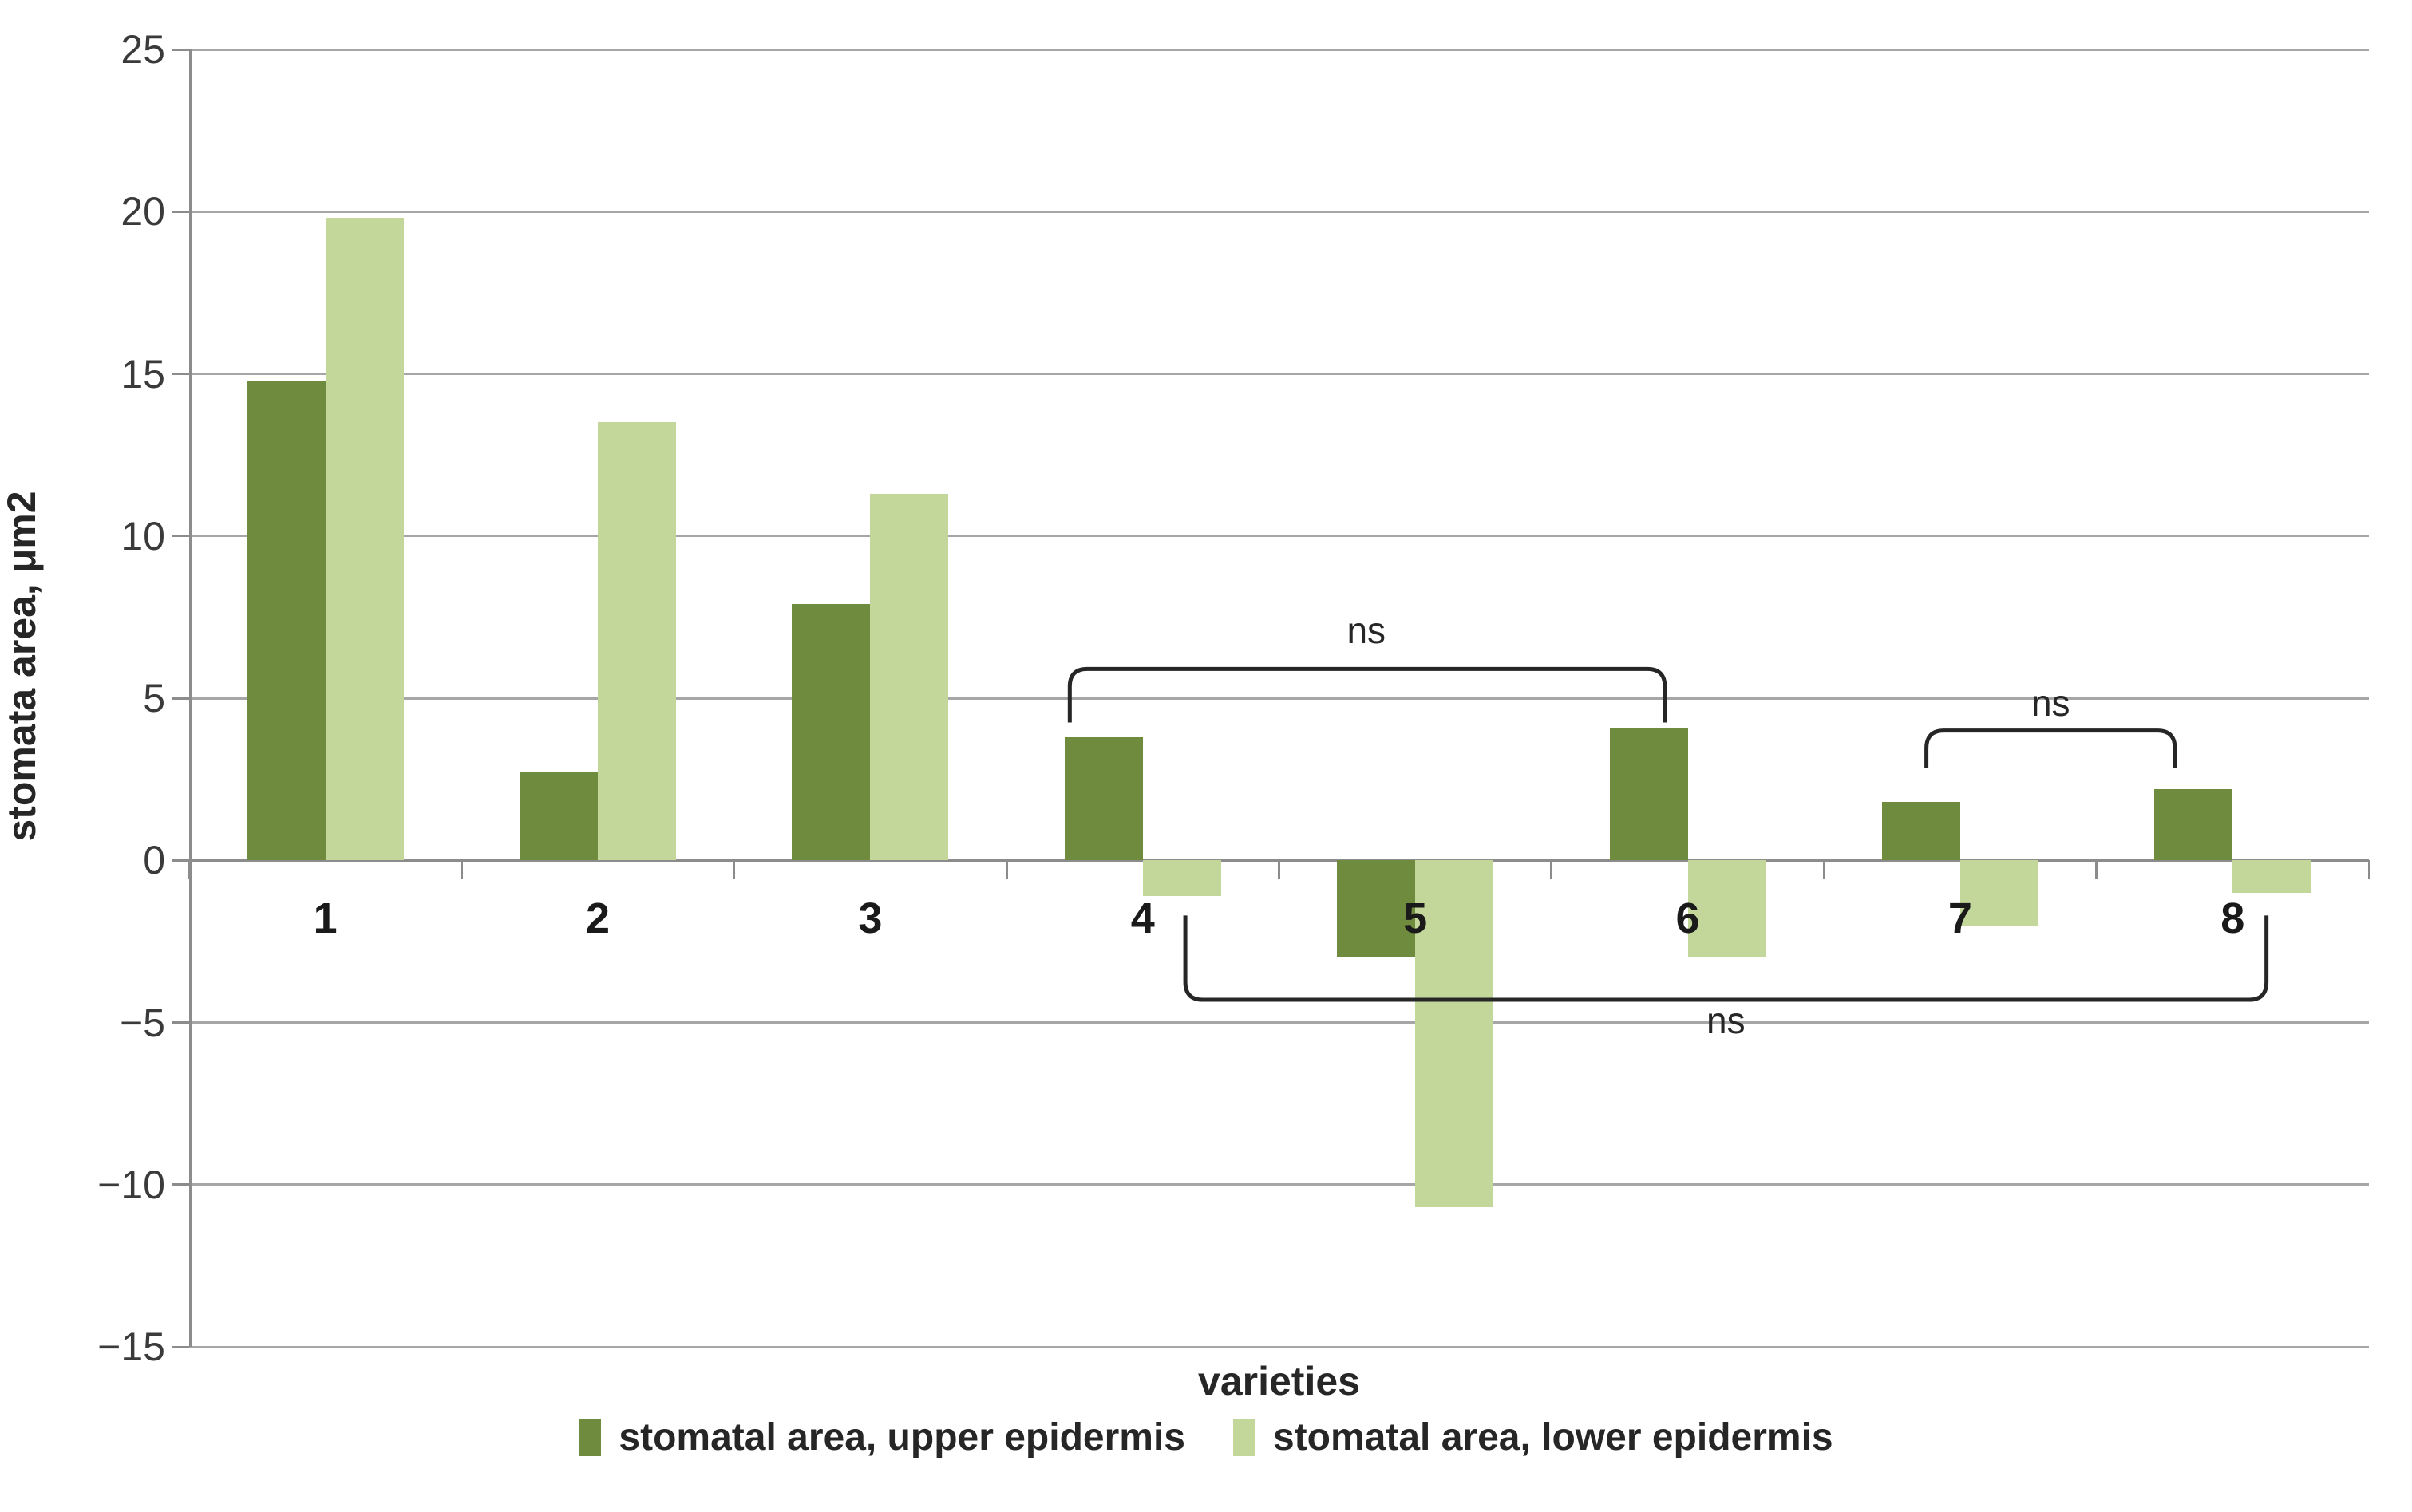 The image size is (2412, 1512). I want to click on category-label-5: 5, so click(1415, 919).